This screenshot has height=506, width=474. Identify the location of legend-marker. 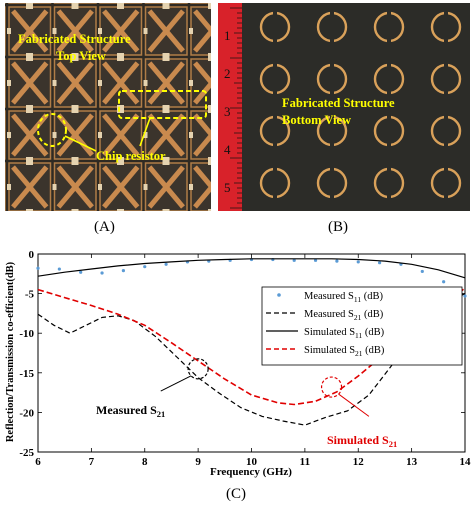
(279, 295).